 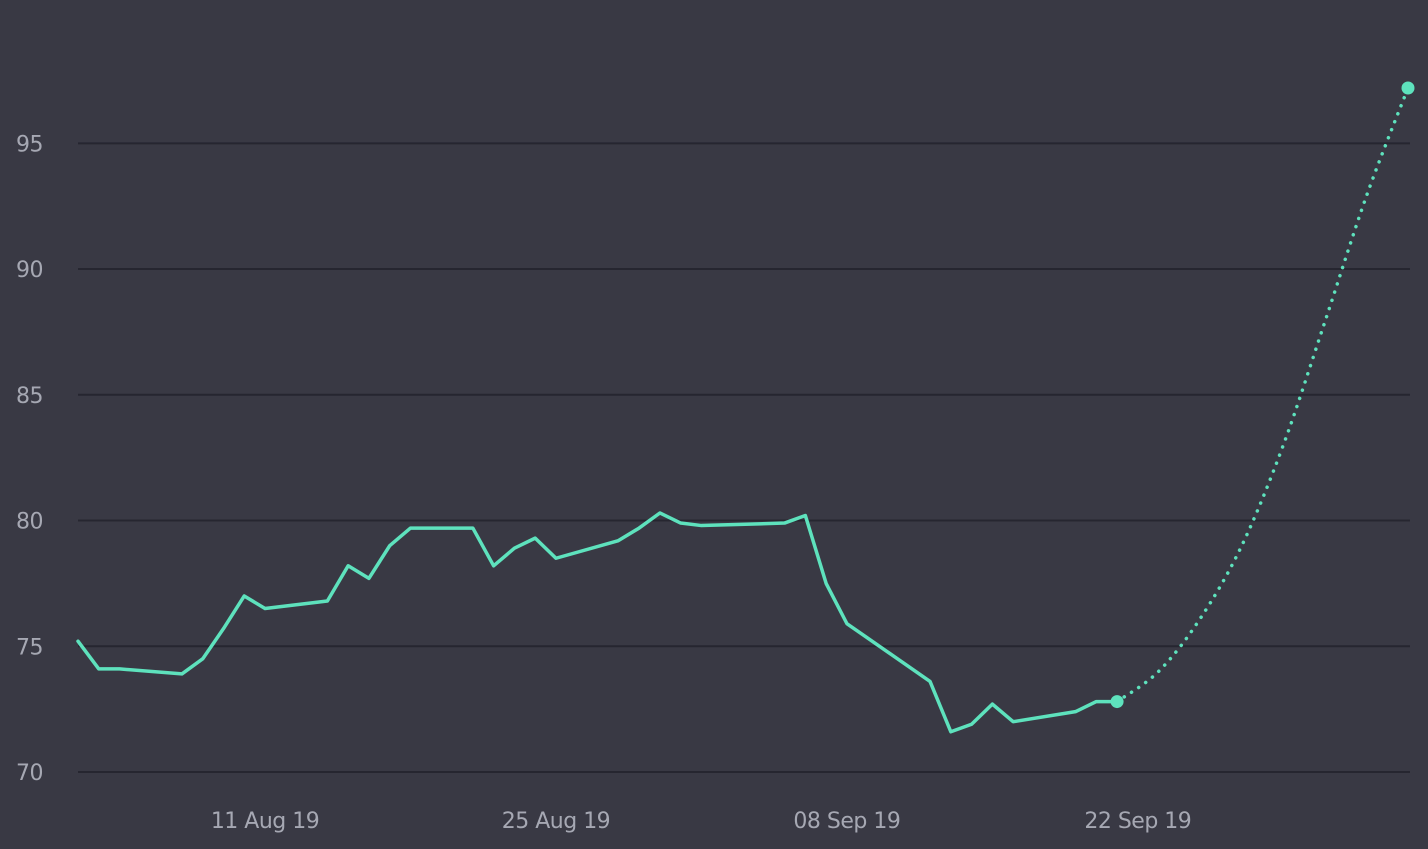 I want to click on x-tick-label: 08 Sep 19, so click(x=846, y=821).